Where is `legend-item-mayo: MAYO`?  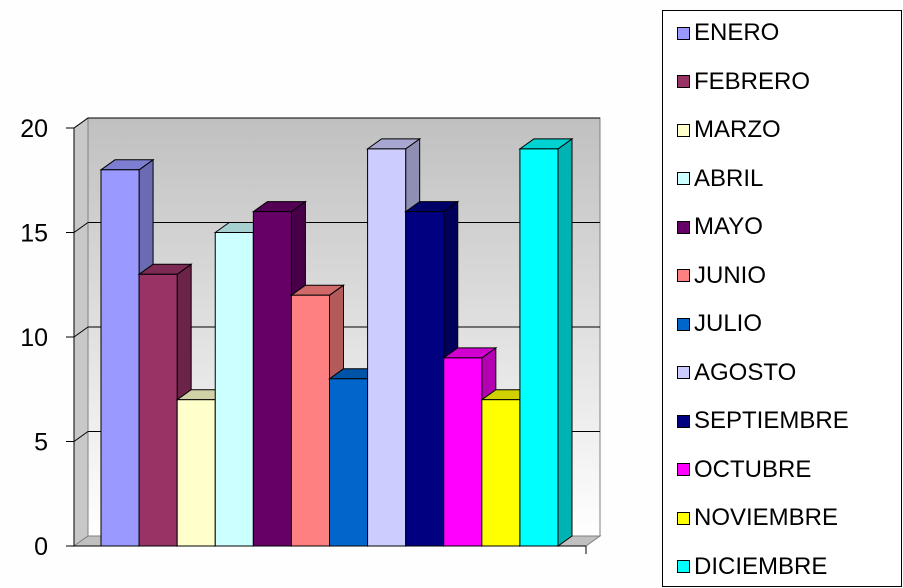
legend-item-mayo: MAYO is located at coordinates (720, 227).